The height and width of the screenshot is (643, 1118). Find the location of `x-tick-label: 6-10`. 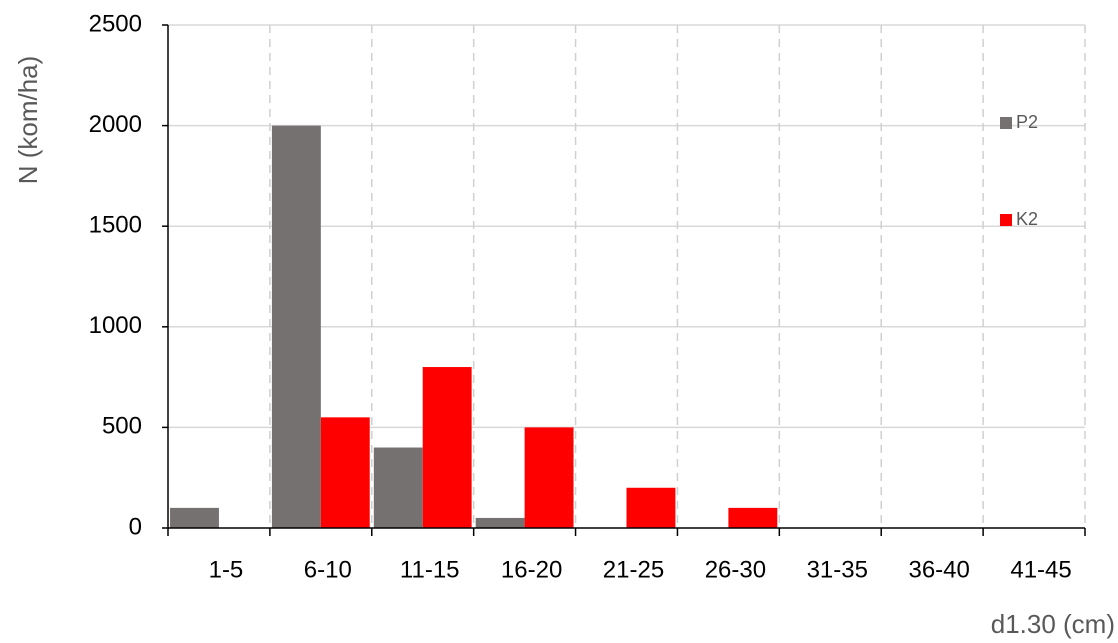

x-tick-label: 6-10 is located at coordinates (328, 569).